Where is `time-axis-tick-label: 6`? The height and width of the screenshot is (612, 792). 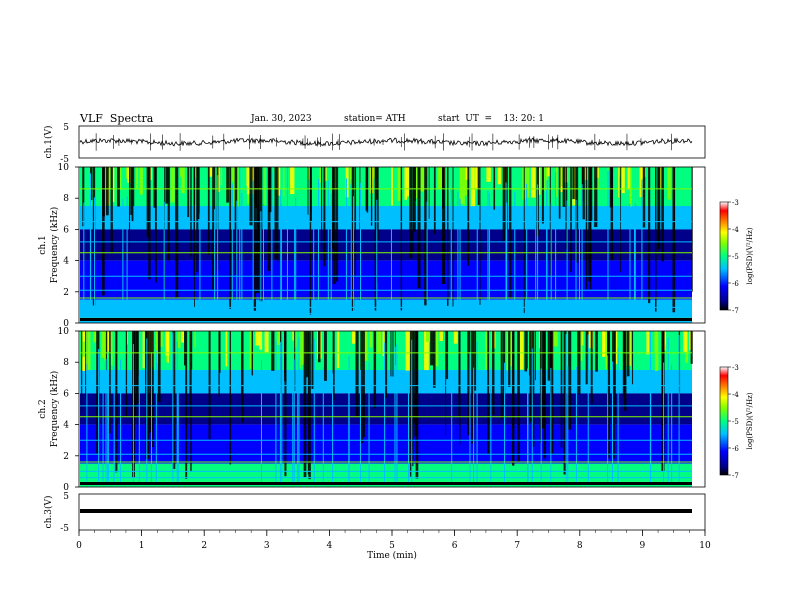
time-axis-tick-label: 6 is located at coordinates (455, 546).